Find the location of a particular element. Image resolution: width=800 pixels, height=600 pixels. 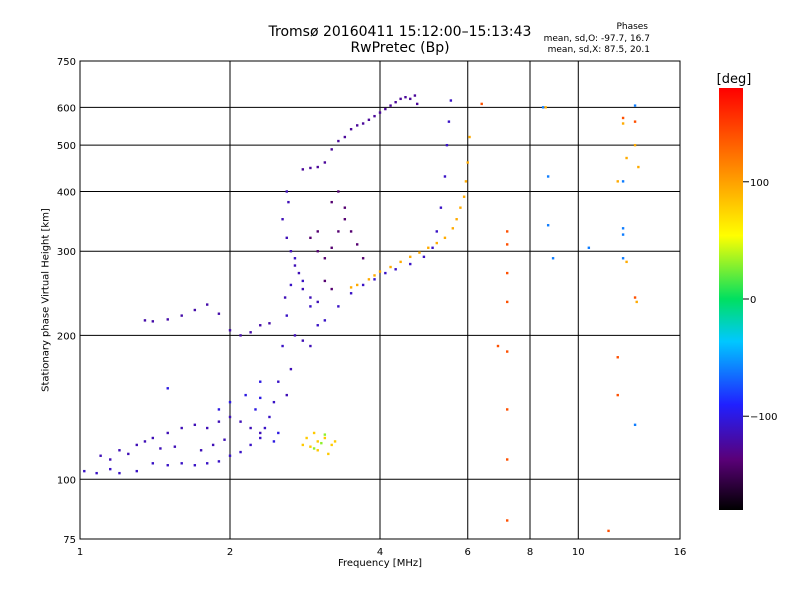

phase-stats-header: Phases is located at coordinates (632, 27).